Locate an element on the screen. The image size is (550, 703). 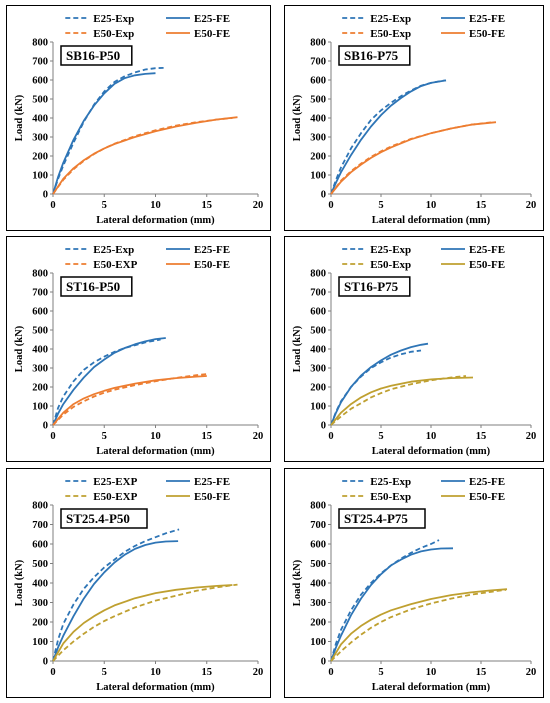
chart-title: ST16-P75 is located at coordinates (371, 286).